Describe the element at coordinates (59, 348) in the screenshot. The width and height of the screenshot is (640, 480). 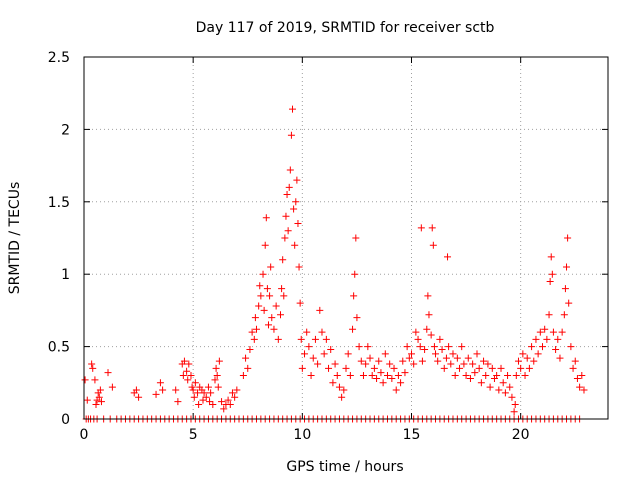
I see `y-tick-label: 0.5` at that location.